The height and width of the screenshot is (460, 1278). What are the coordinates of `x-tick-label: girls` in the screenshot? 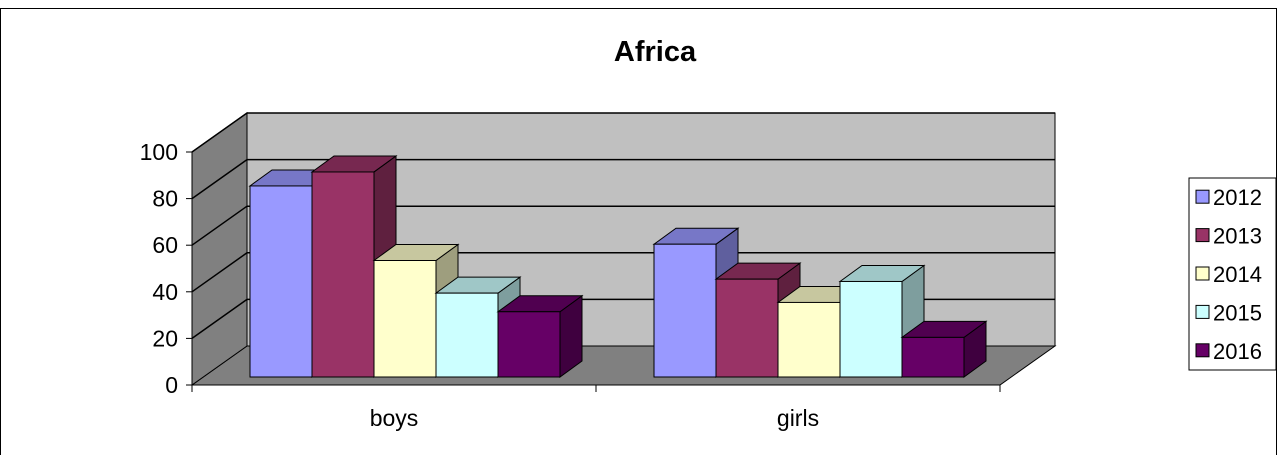 It's located at (798, 418).